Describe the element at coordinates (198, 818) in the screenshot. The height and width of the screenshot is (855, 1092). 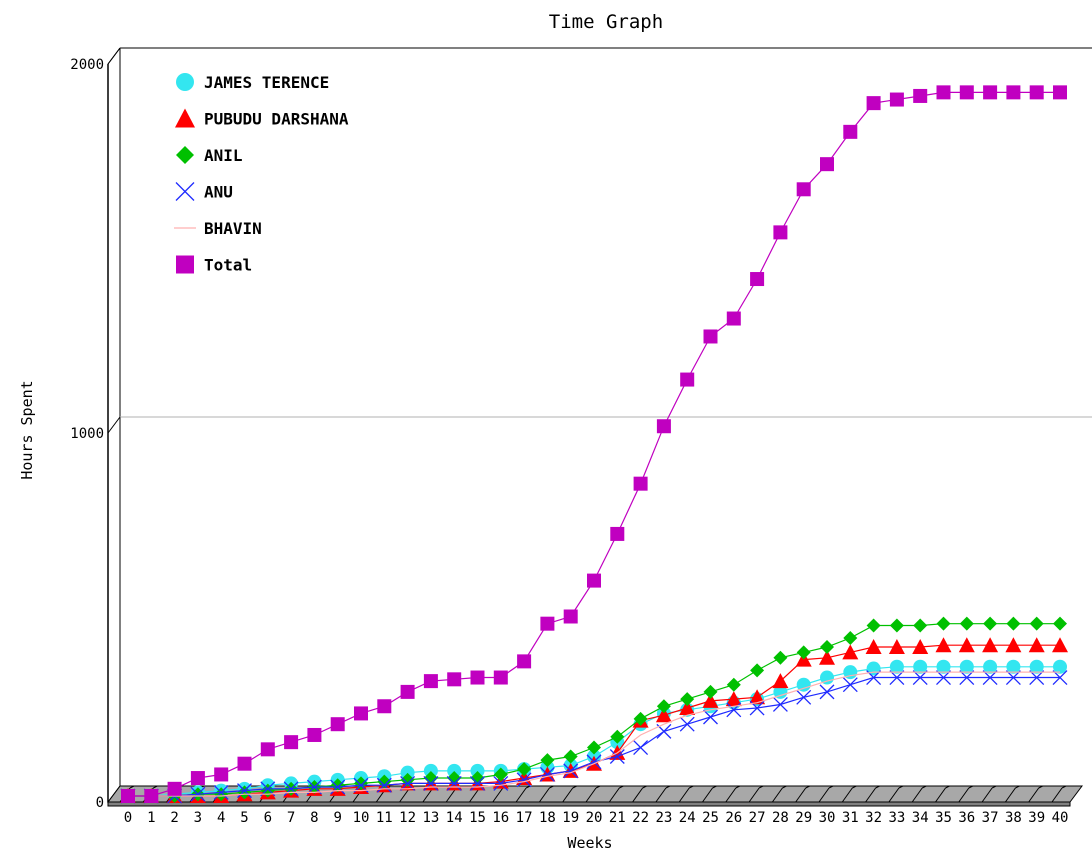
I see `x-tick-label: 3` at that location.